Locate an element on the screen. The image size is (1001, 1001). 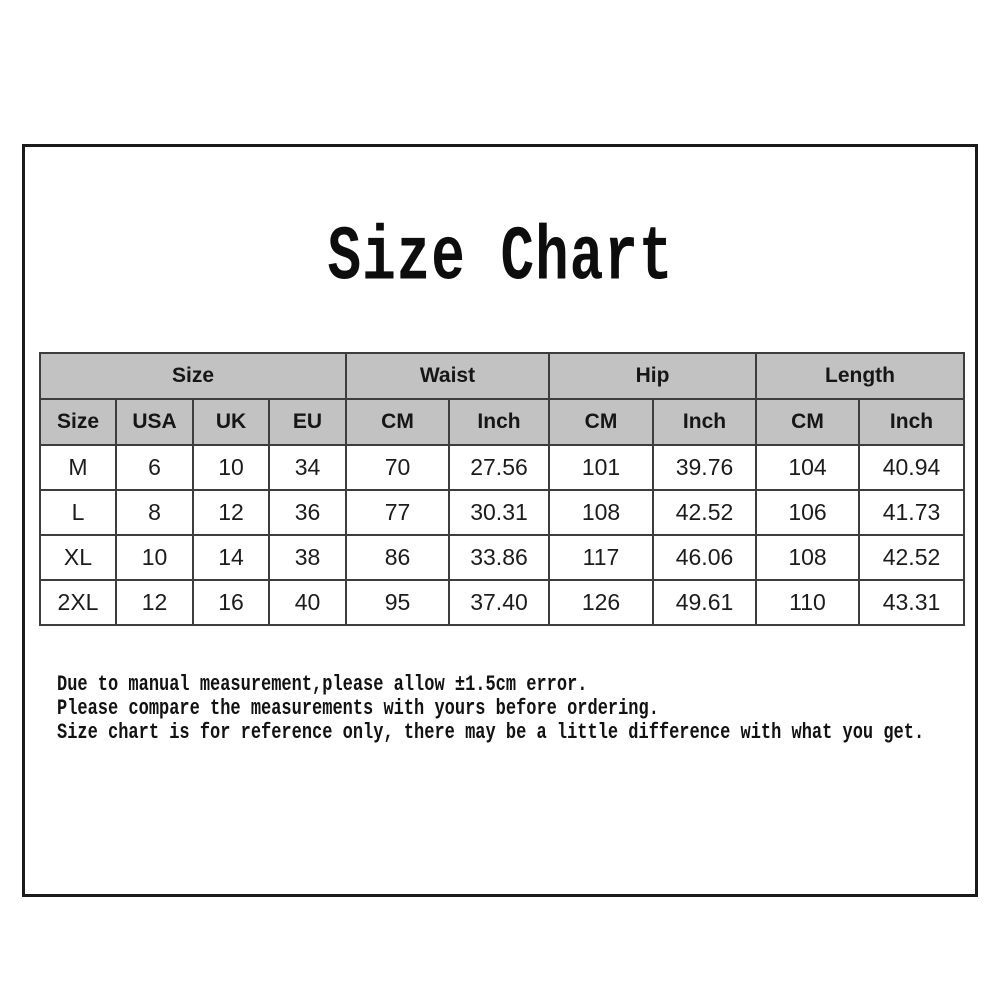
sub-header-usa: USA is located at coordinates (154, 422).